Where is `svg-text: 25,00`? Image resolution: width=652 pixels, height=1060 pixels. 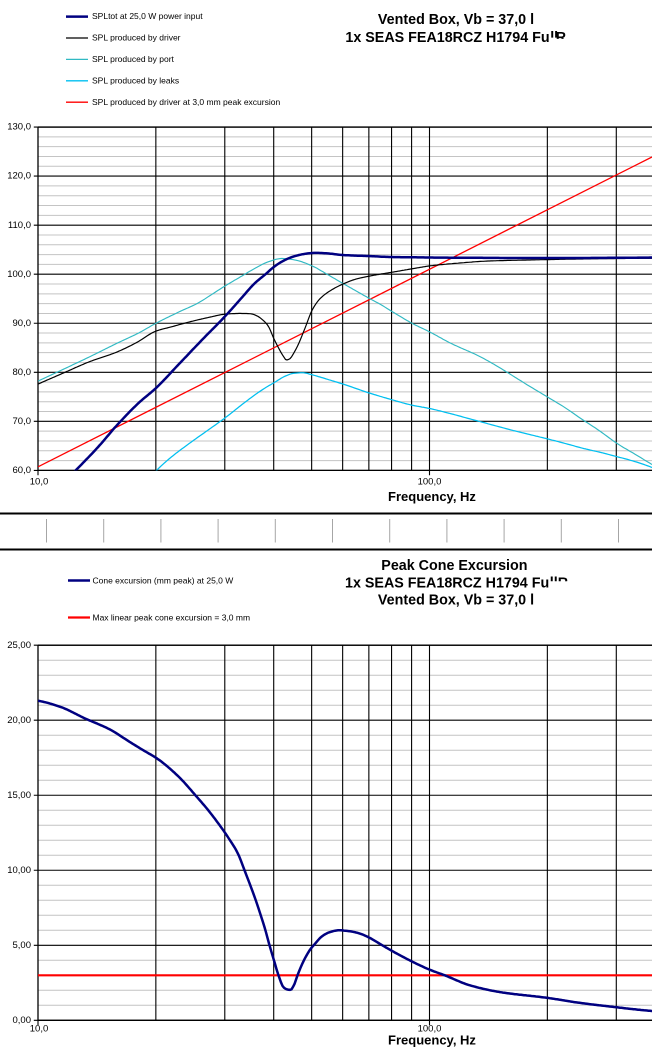 svg-text: 25,00 is located at coordinates (19, 645).